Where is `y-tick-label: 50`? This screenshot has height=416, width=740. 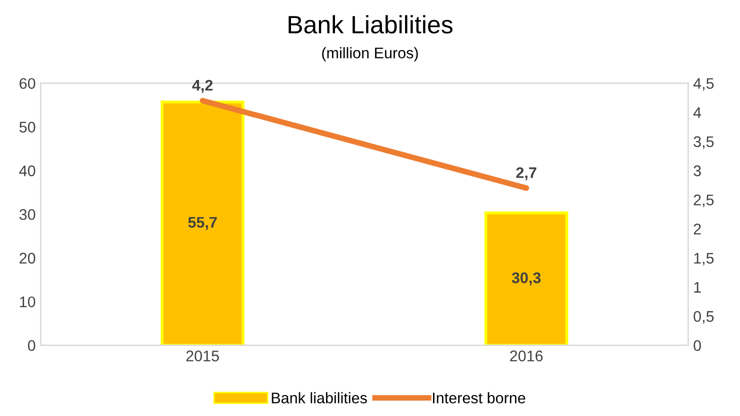
y-tick-label: 50 is located at coordinates (27, 127).